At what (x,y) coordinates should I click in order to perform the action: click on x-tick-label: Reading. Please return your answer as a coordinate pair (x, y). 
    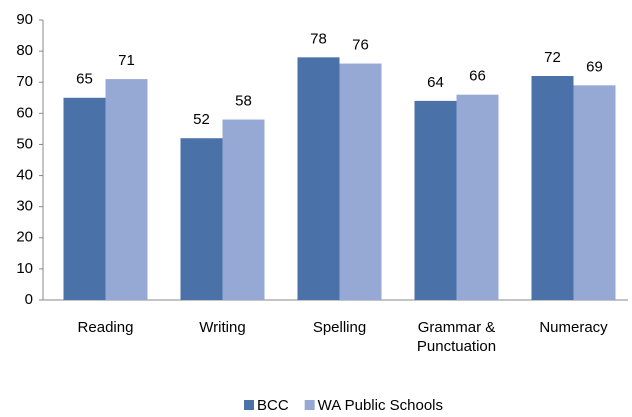
    Looking at the image, I should click on (105, 327).